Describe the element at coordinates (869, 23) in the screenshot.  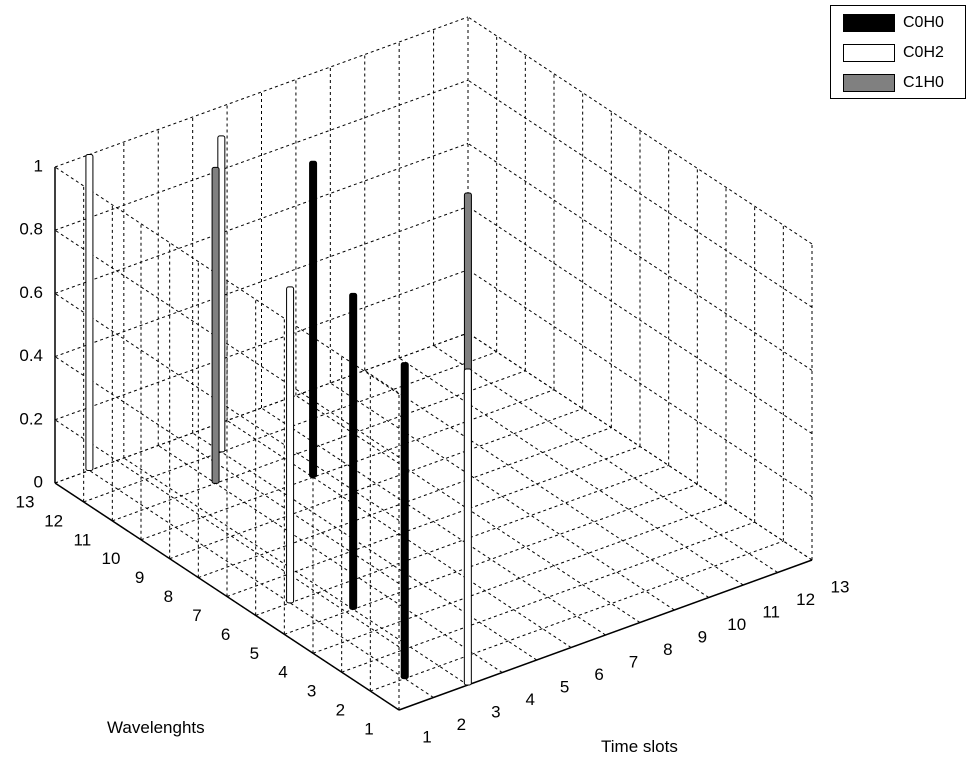
I see `legend-swatch-c0h0` at that location.